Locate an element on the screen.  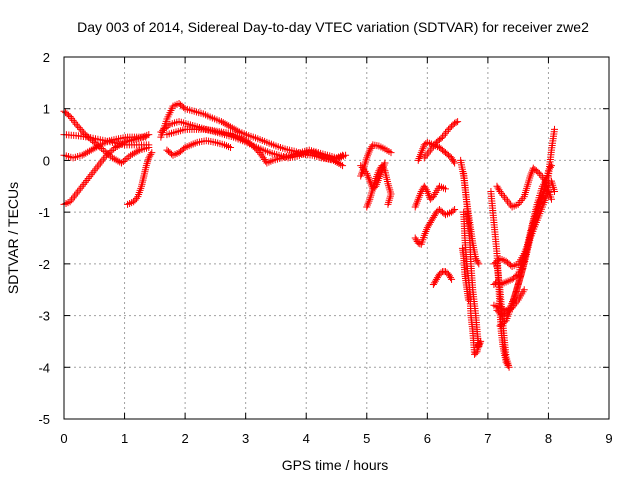
series-arc-n is located at coordinates (430, 196).